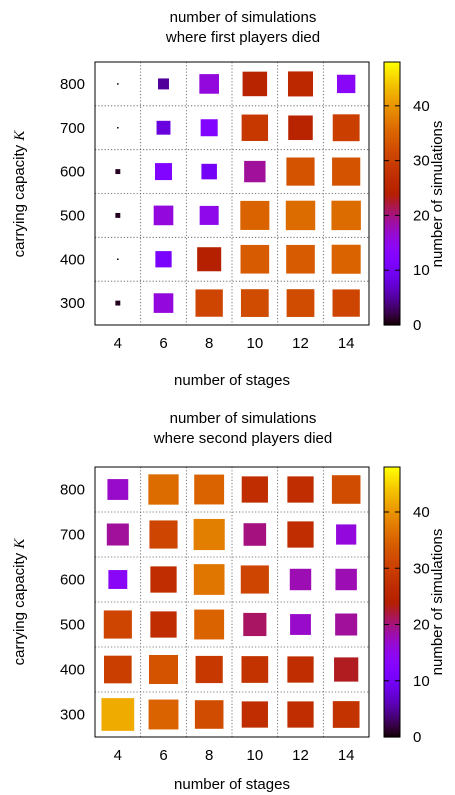 This screenshot has width=455, height=795. What do you see at coordinates (209, 343) in the screenshot?
I see `x-tick-label: 8` at bounding box center [209, 343].